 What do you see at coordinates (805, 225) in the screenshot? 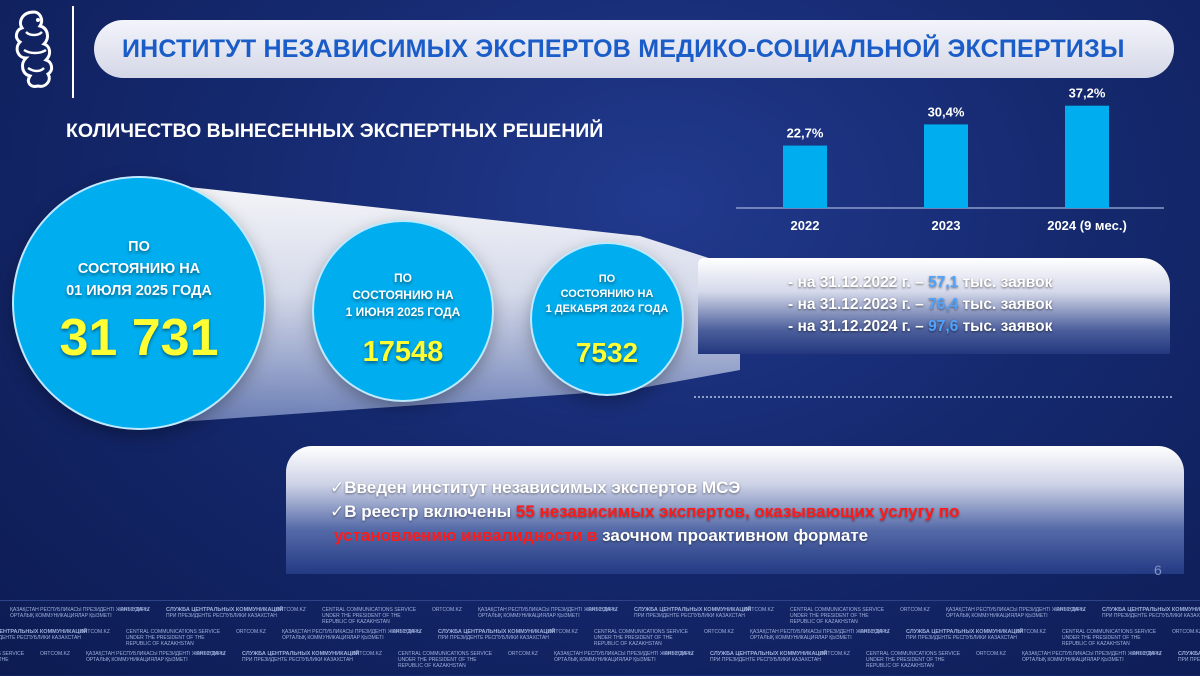
I see `x-tick-label: 2022` at bounding box center [805, 225].